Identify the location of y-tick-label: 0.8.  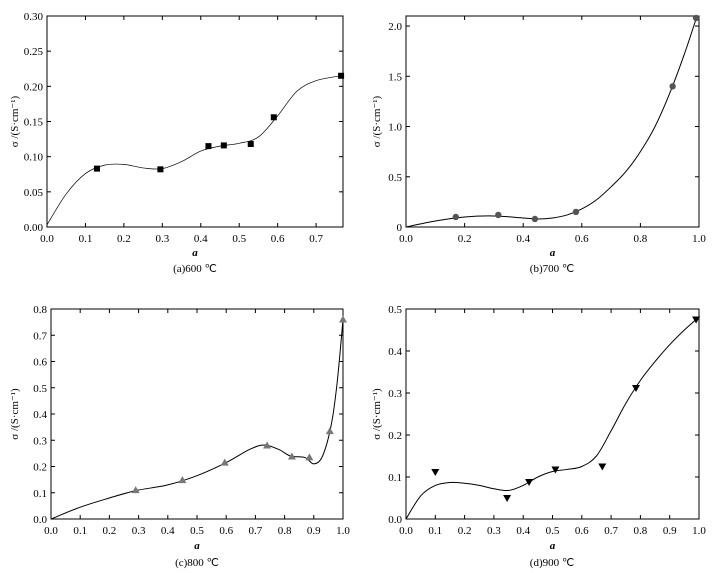
(40, 310).